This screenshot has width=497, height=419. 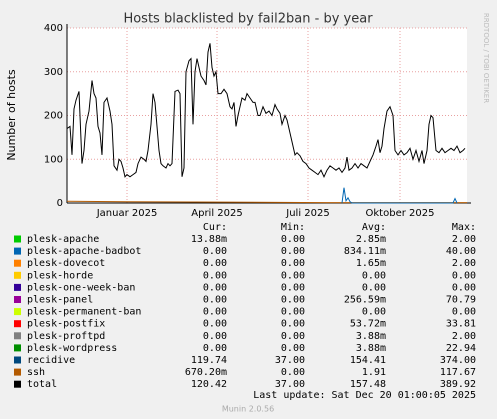 I want to click on legend-header: Cur:, so click(x=215, y=227).